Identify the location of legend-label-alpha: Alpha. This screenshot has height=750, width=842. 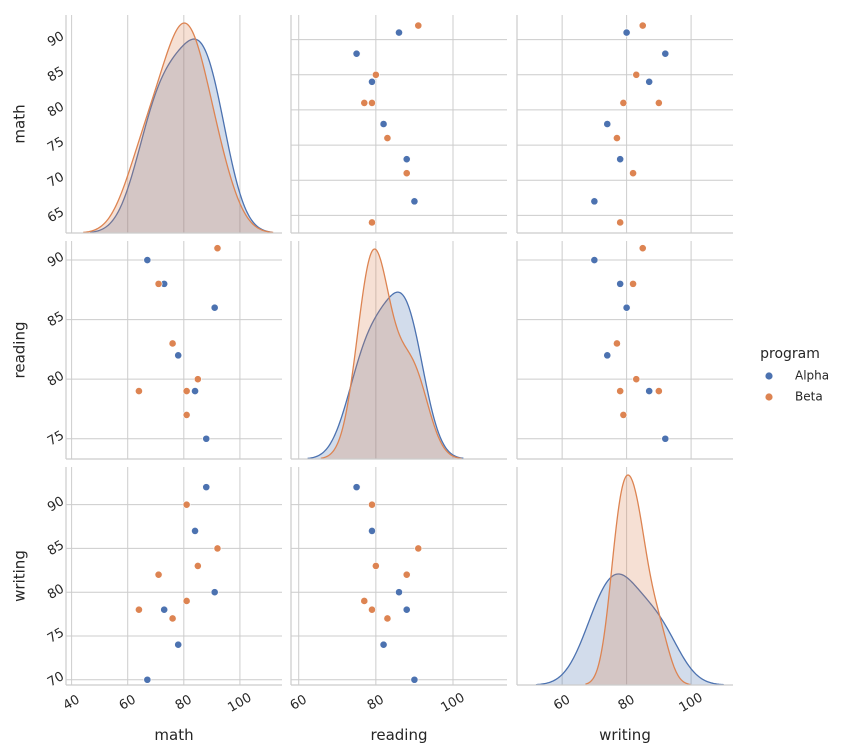
(812, 376).